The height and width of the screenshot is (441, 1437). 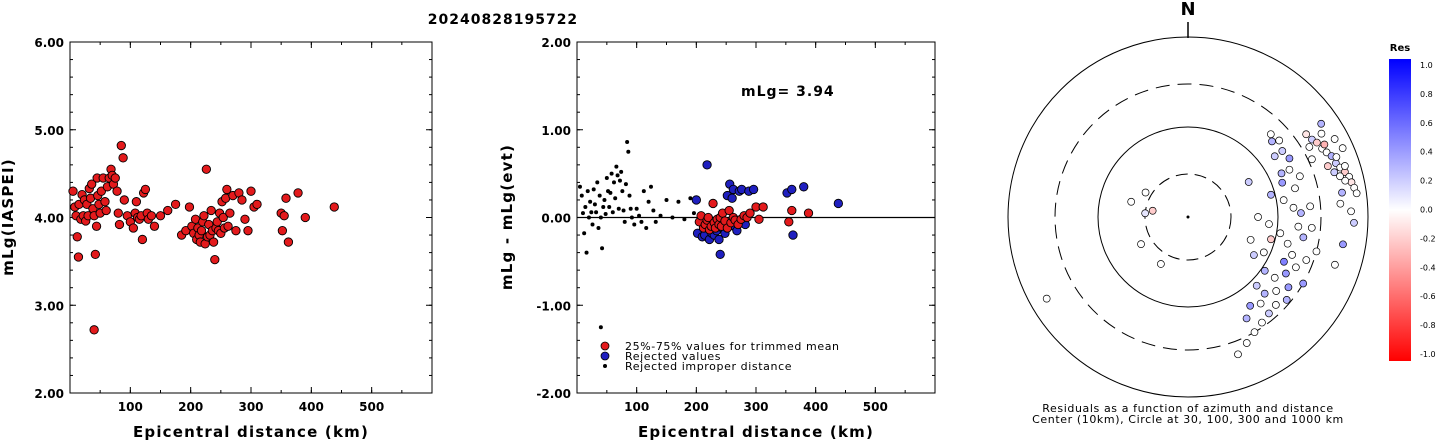 I want to click on ring-300km, so click(x=1188, y=217).